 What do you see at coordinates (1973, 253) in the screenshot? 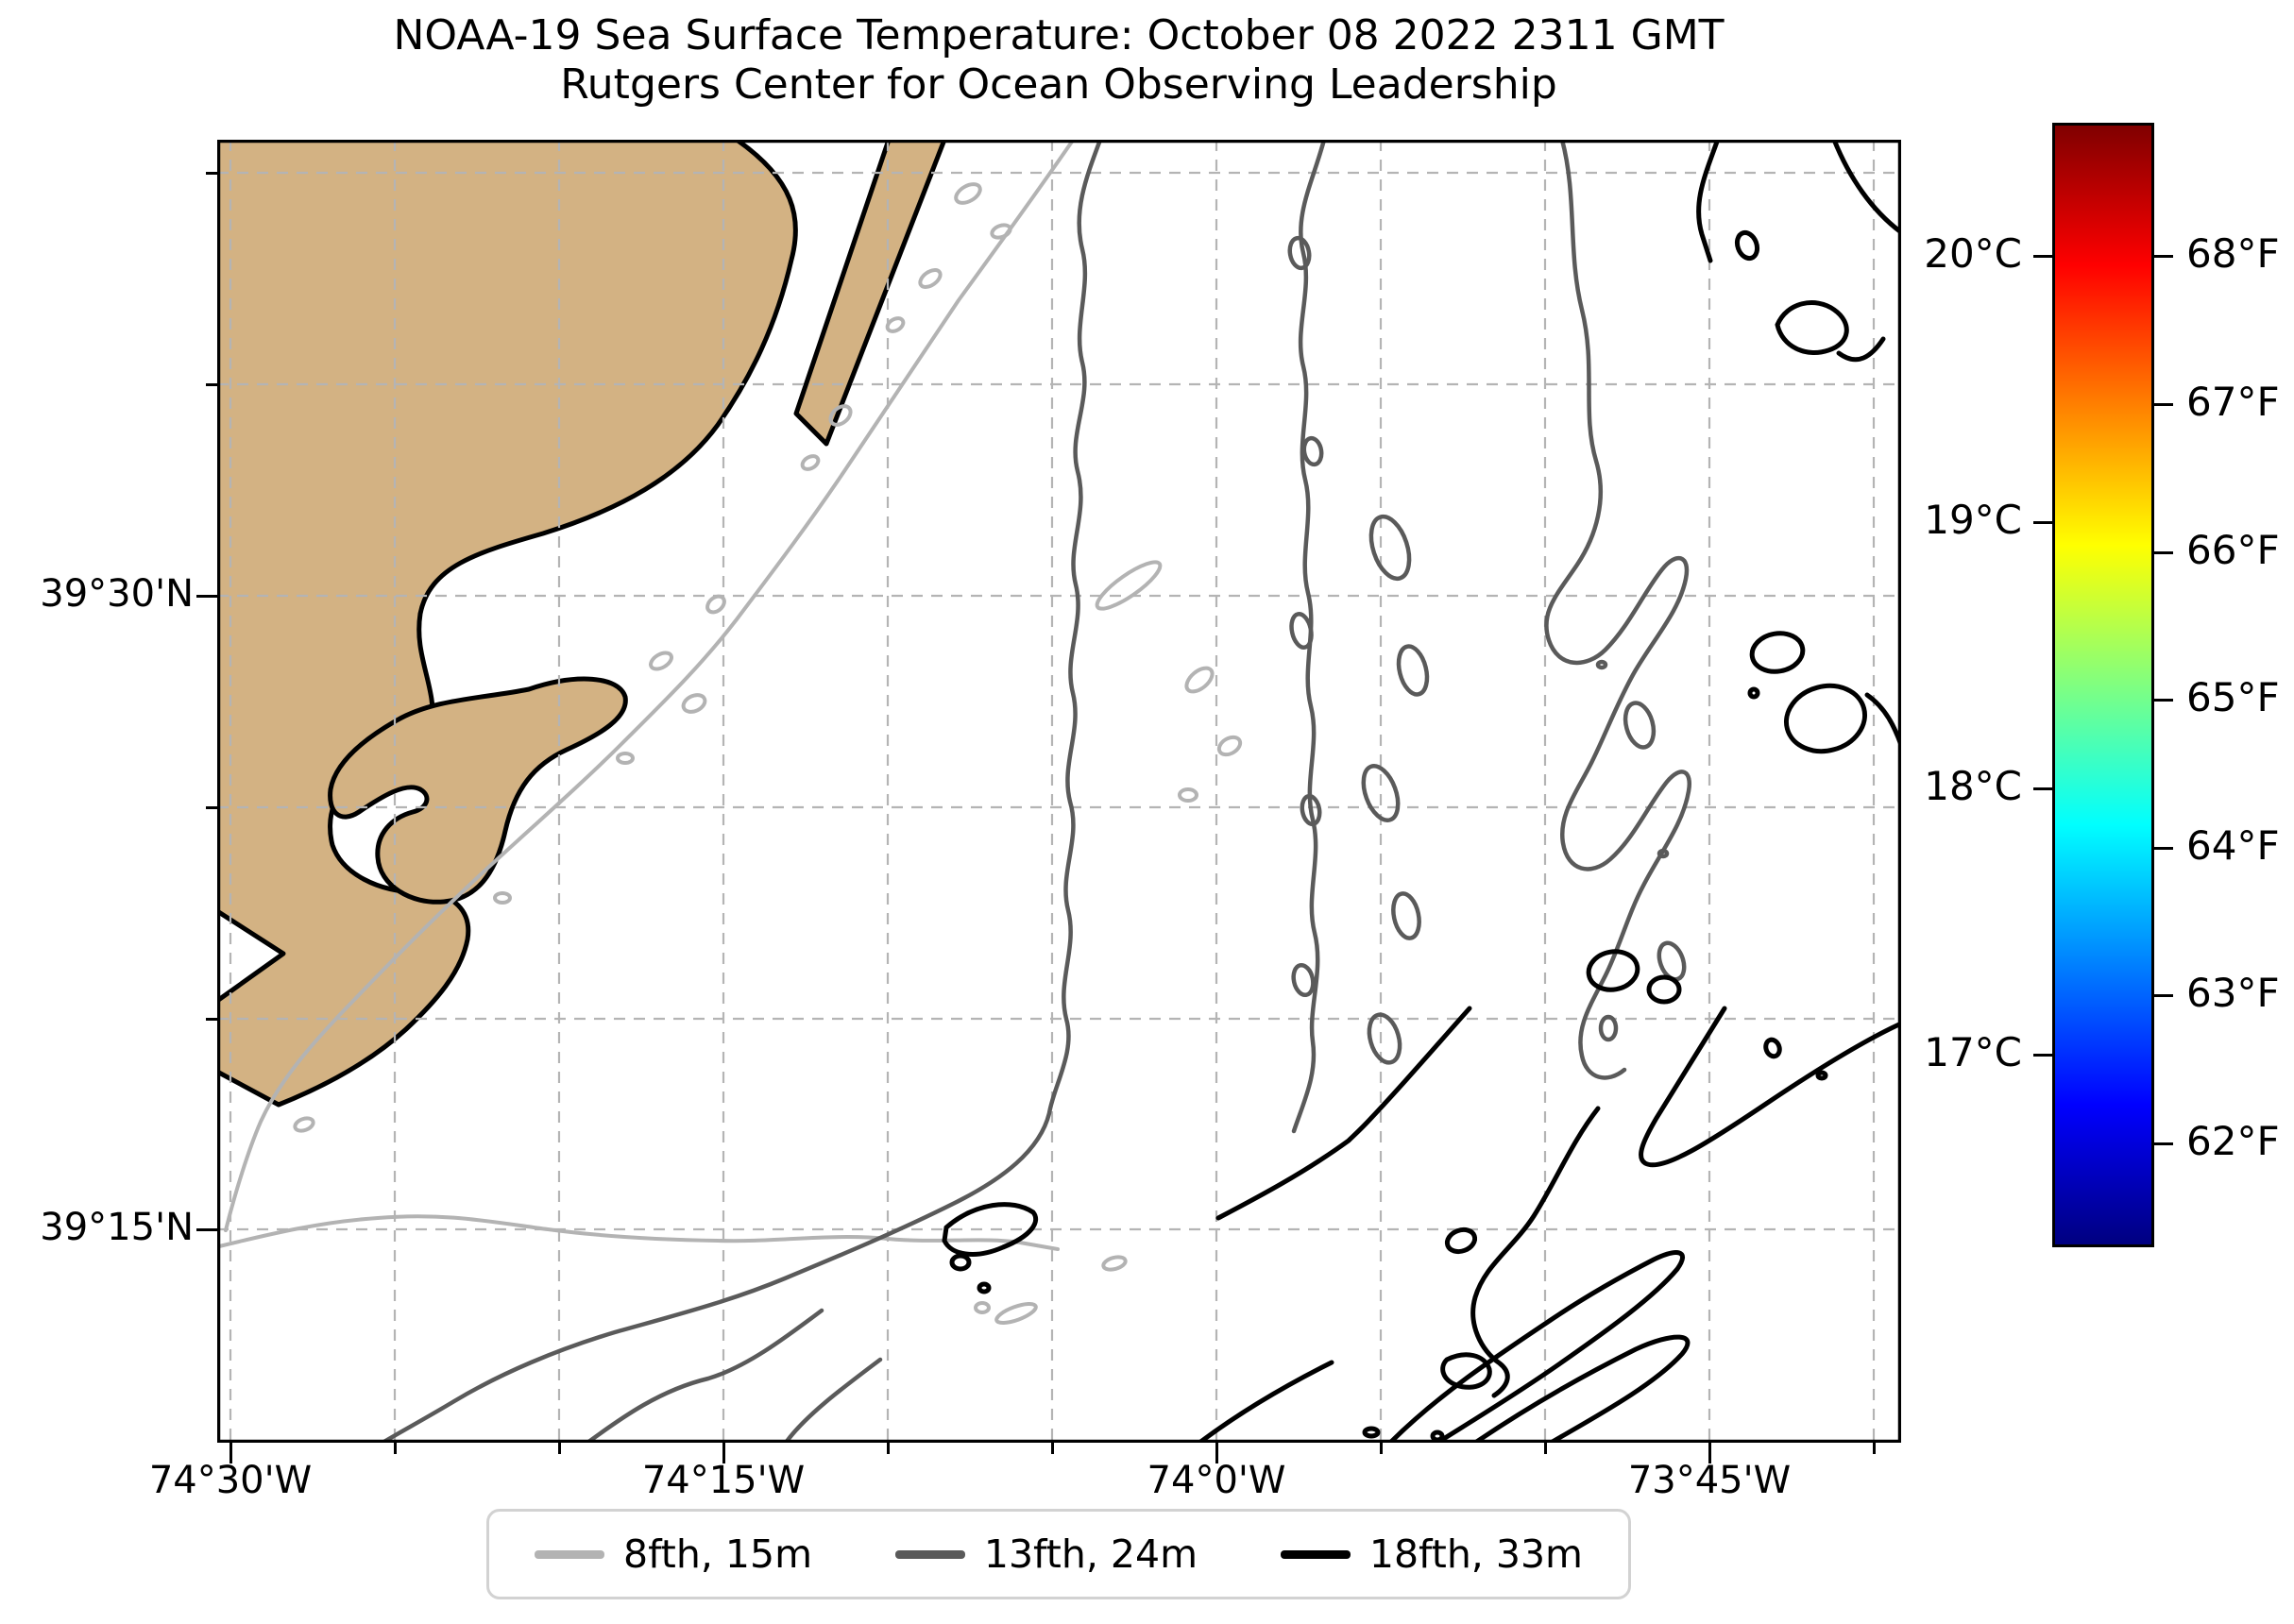
I see `colorbar-label-celsius: 20°C` at bounding box center [1973, 253].